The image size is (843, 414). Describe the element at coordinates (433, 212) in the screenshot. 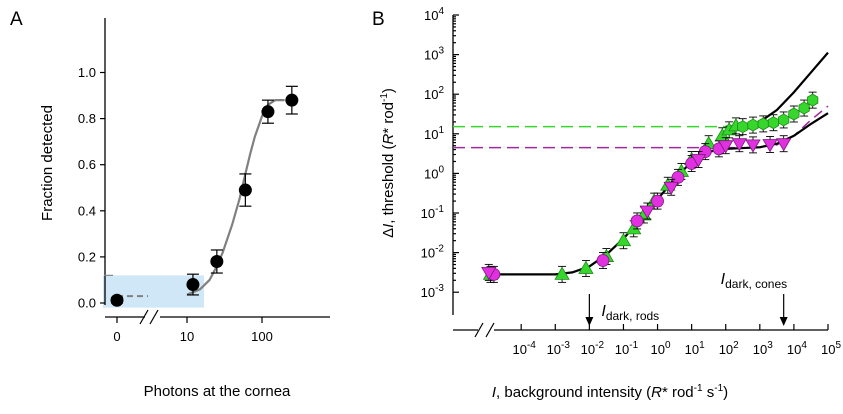

I see `y-tick-label: 10⁻¹` at that location.